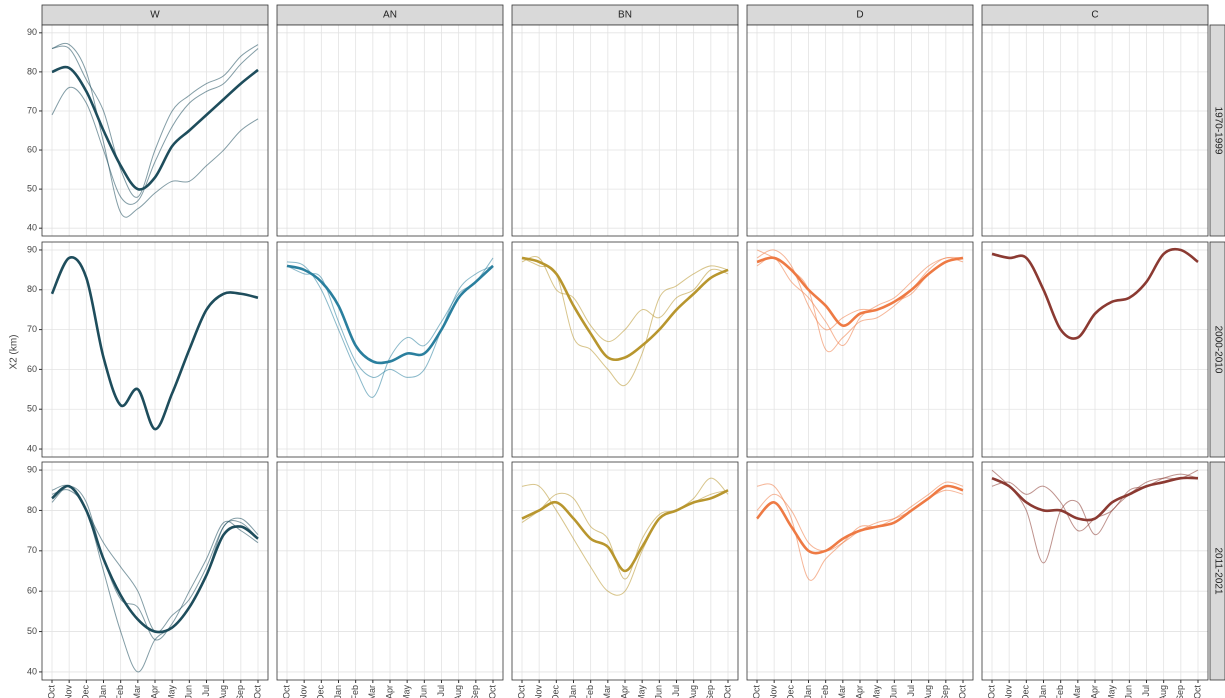  I want to click on x-tick-label: Nov, so click(69, 691).